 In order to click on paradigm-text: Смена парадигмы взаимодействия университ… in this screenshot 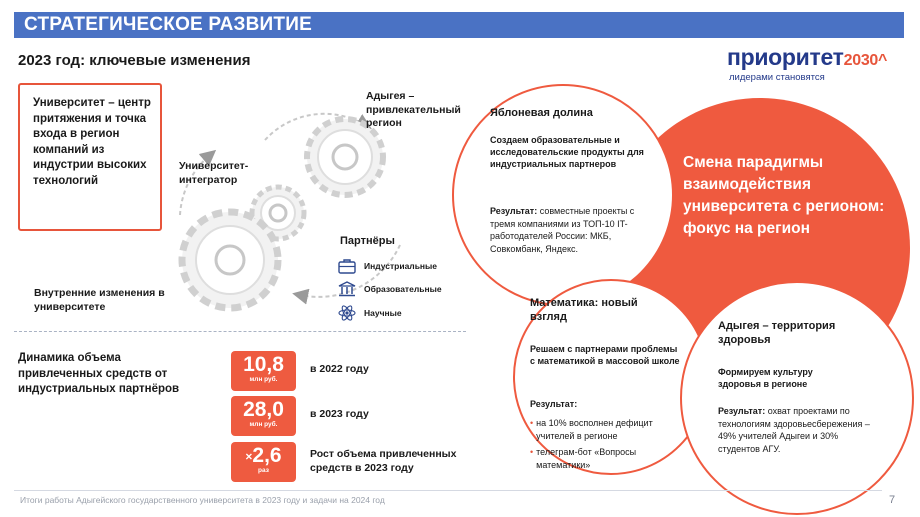, I will do `click(784, 195)`.